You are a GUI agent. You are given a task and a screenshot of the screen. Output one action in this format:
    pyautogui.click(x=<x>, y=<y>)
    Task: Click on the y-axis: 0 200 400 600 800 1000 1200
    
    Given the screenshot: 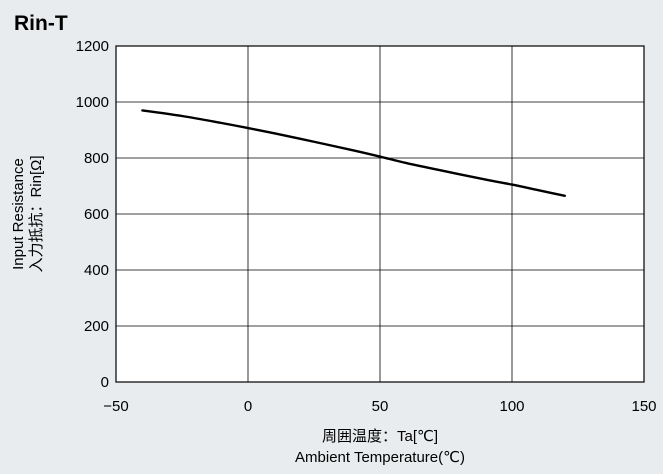 What is the action you would take?
    pyautogui.click(x=92, y=214)
    